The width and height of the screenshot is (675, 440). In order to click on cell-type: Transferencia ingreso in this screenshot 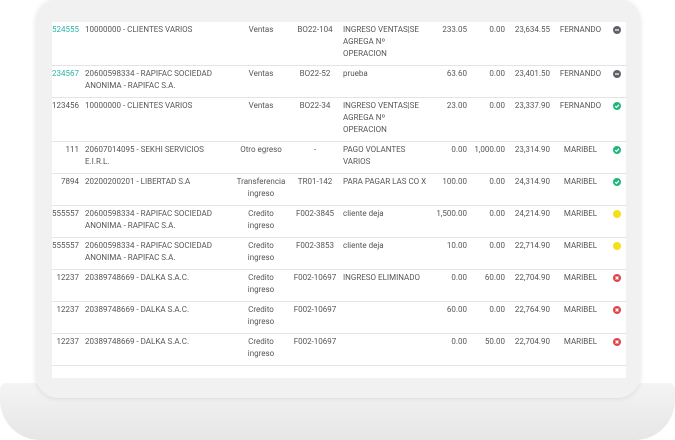, I will do `click(261, 189)`.